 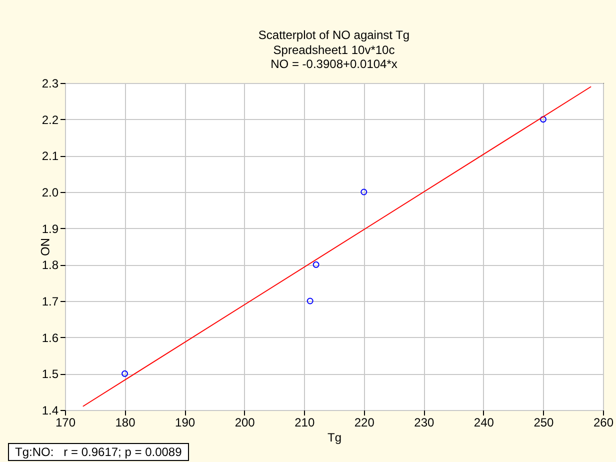 I want to click on x-tick-label: 180, so click(x=125, y=423).